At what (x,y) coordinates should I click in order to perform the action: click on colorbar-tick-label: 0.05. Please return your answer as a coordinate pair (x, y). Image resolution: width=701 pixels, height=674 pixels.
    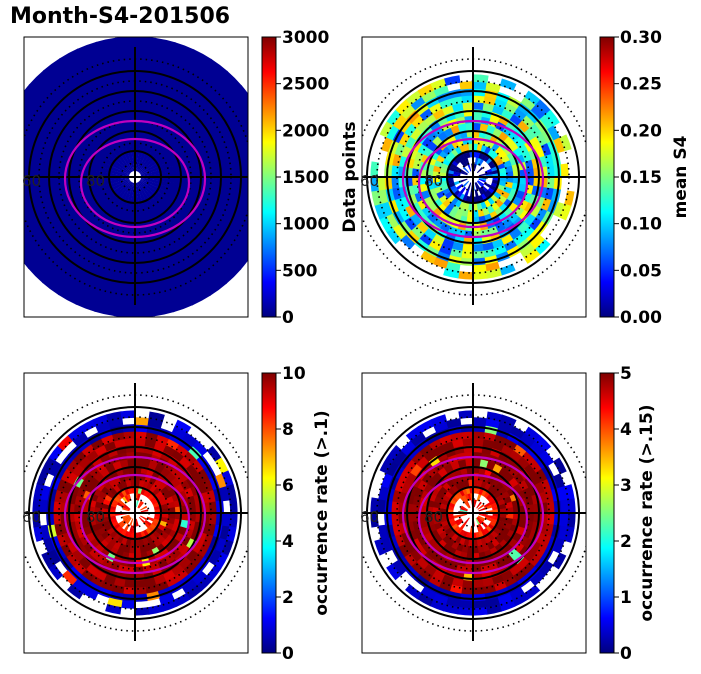
    Looking at the image, I should click on (641, 271).